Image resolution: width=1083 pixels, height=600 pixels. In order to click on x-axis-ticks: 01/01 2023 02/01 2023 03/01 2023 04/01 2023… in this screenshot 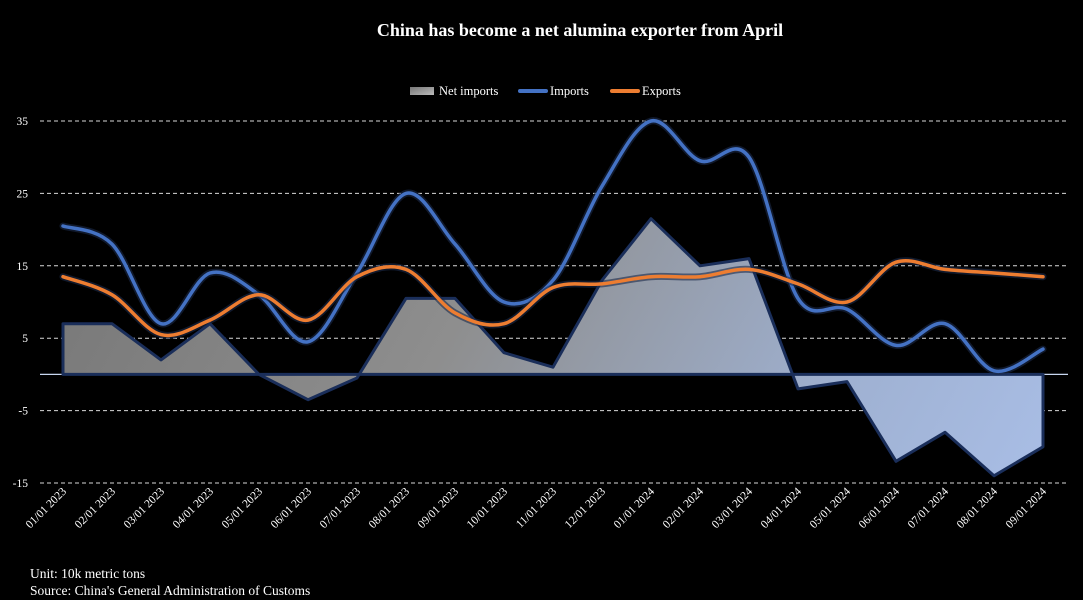, I will do `click(536, 507)`.